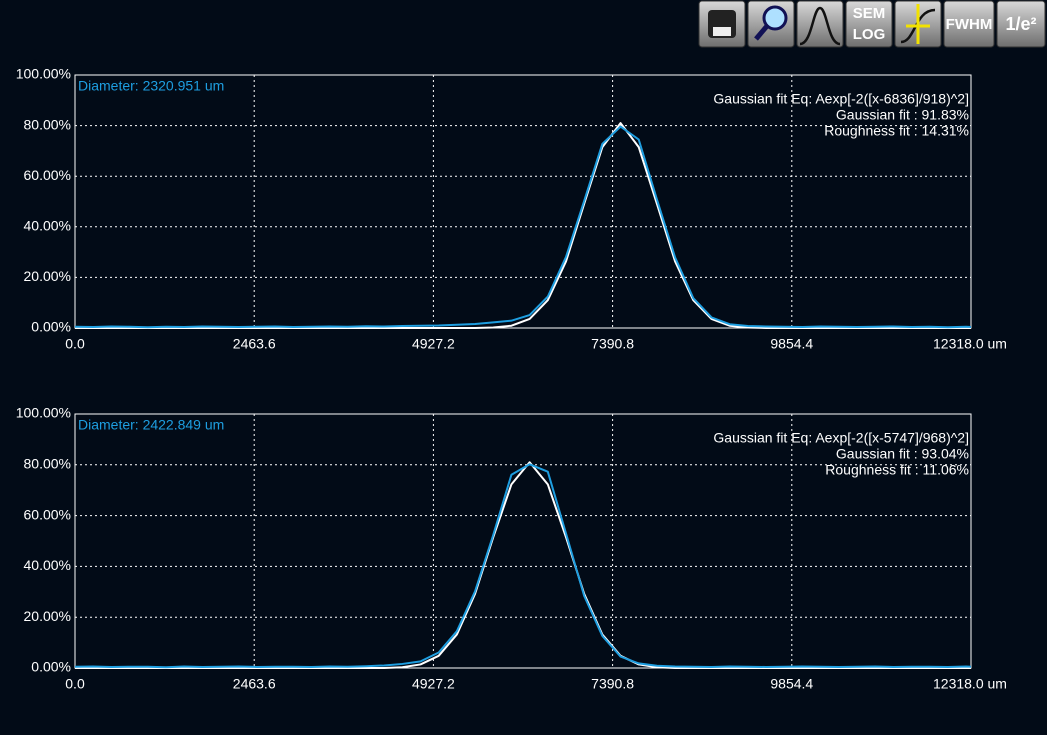 This screenshot has height=735, width=1047. What do you see at coordinates (722, 24) in the screenshot?
I see `save-button` at bounding box center [722, 24].